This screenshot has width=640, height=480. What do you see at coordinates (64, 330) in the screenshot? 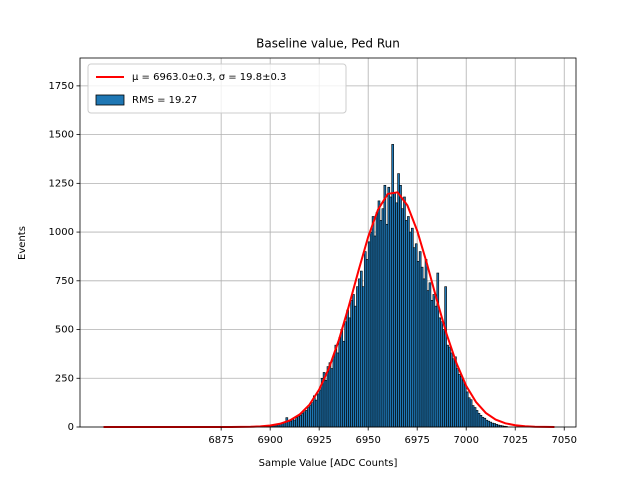
I see `y-tick-label: 500` at bounding box center [64, 330].